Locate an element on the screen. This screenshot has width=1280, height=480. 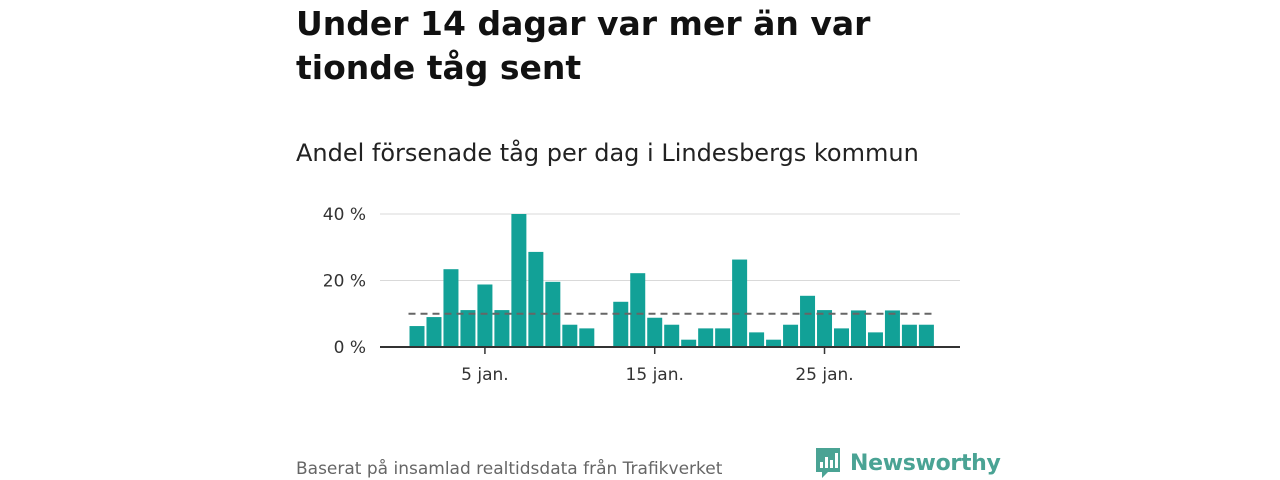
newsworthy-logo: Newsworthy is located at coordinates (907, 463).